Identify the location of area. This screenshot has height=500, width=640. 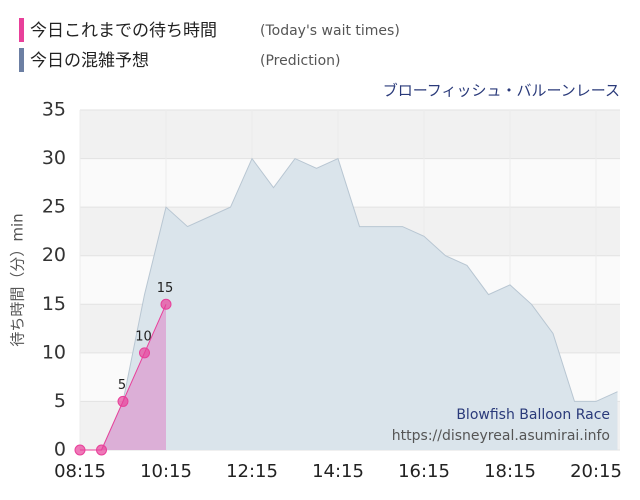
(123, 377).